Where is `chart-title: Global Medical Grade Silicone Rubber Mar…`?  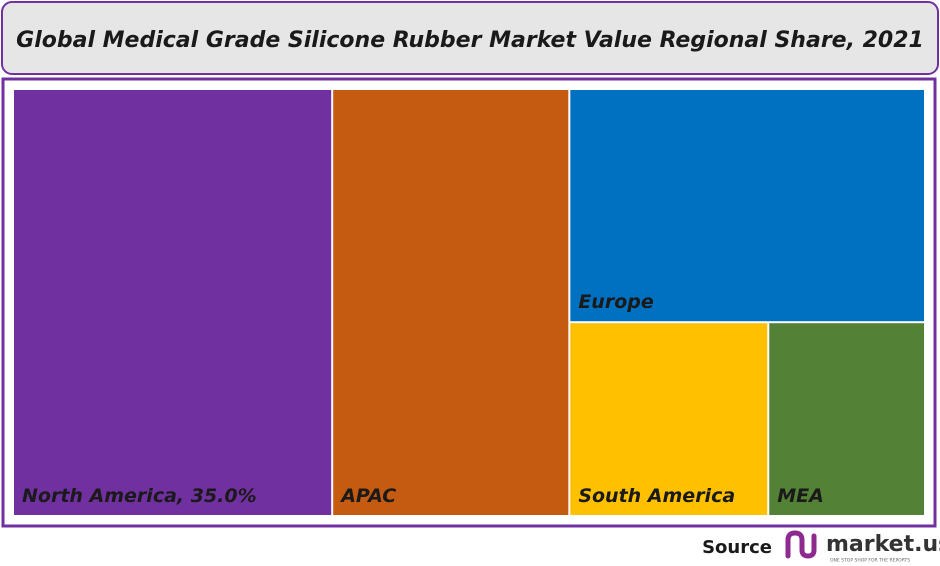
chart-title: Global Medical Grade Silicone Rubber Mar… is located at coordinates (470, 40).